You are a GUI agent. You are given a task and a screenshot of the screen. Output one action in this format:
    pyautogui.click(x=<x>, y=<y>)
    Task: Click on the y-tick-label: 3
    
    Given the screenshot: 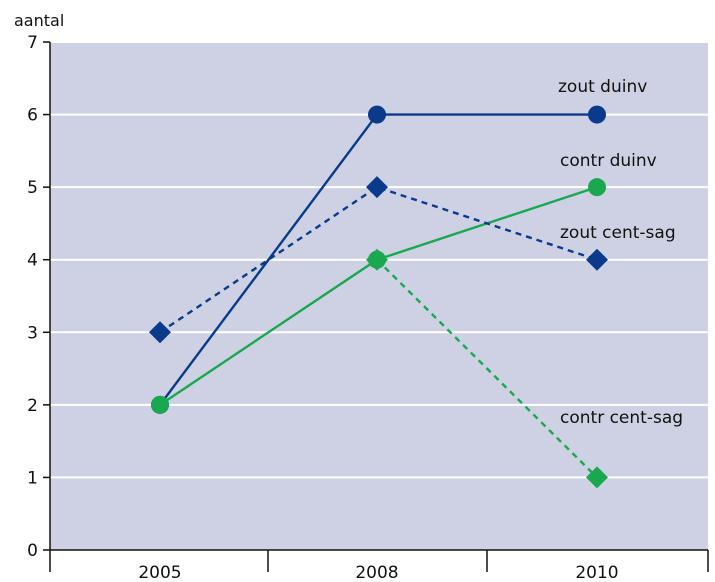 What is the action you would take?
    pyautogui.click(x=32, y=333)
    